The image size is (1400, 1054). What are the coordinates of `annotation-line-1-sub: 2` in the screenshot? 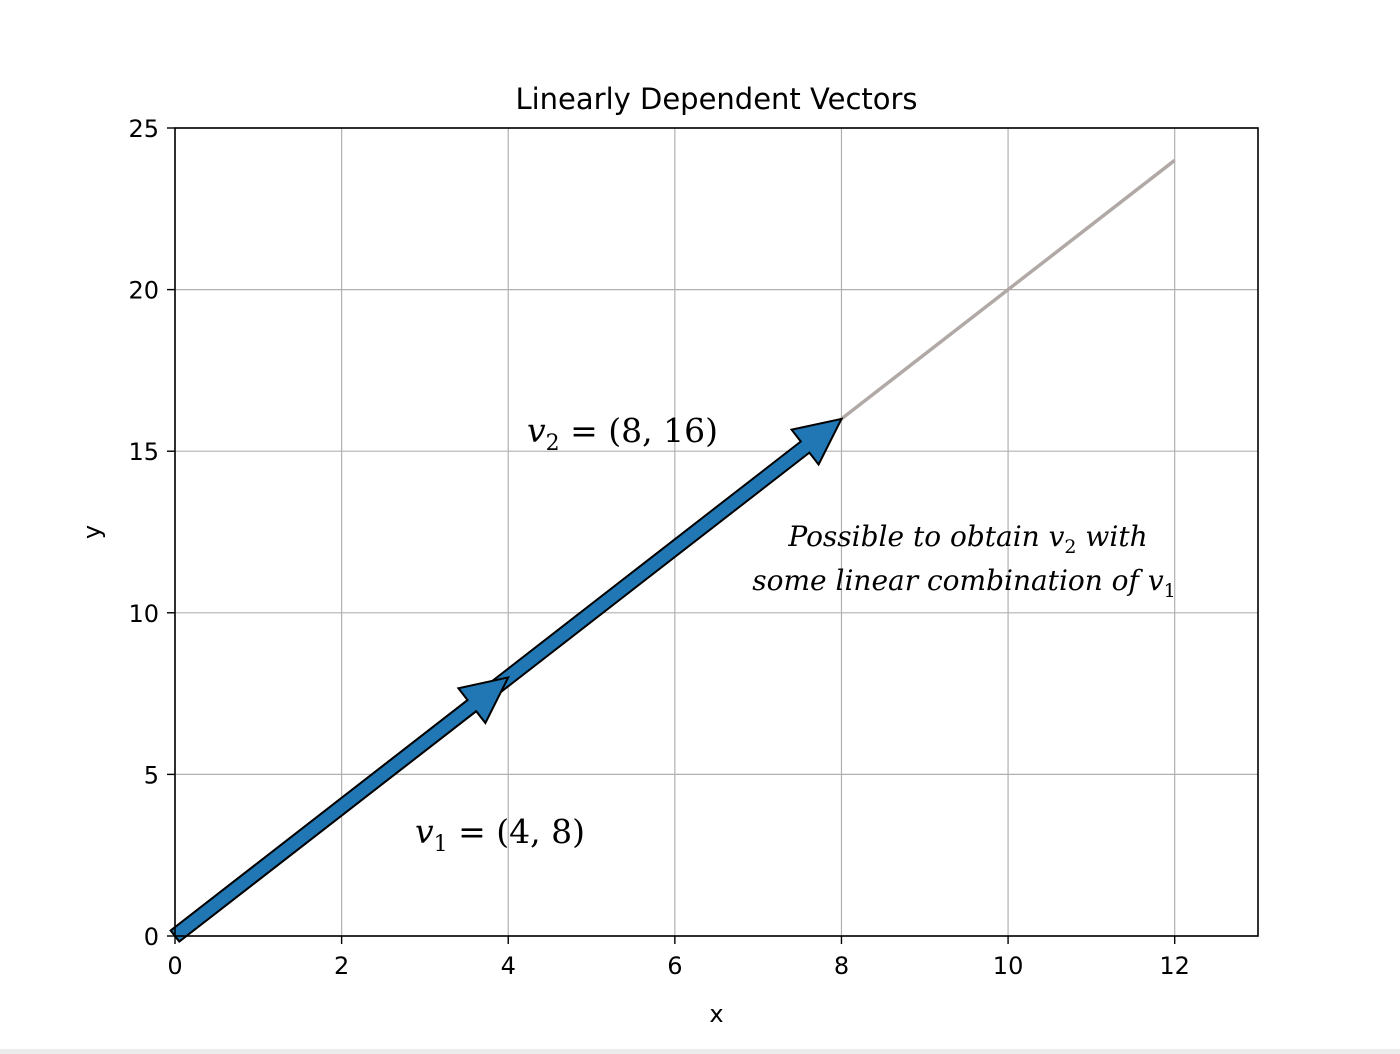 It's located at (1070, 547).